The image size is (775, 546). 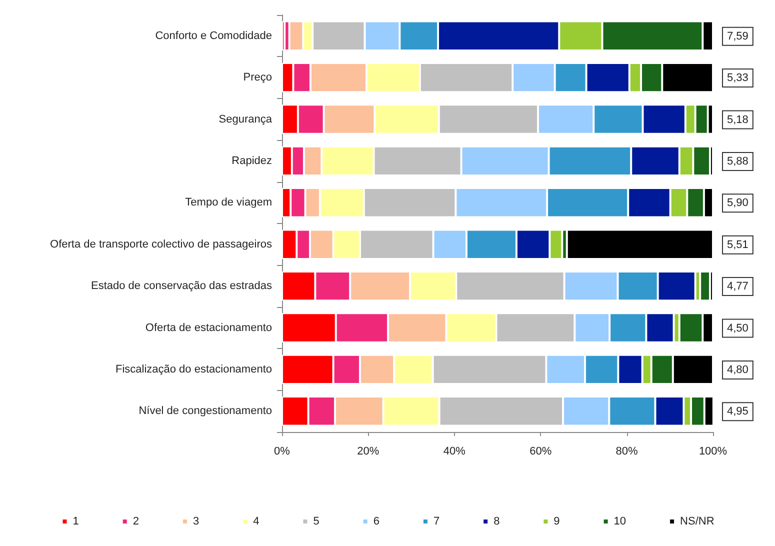 I want to click on y-tick-label: Oferta de estacionamento, so click(x=208, y=328).